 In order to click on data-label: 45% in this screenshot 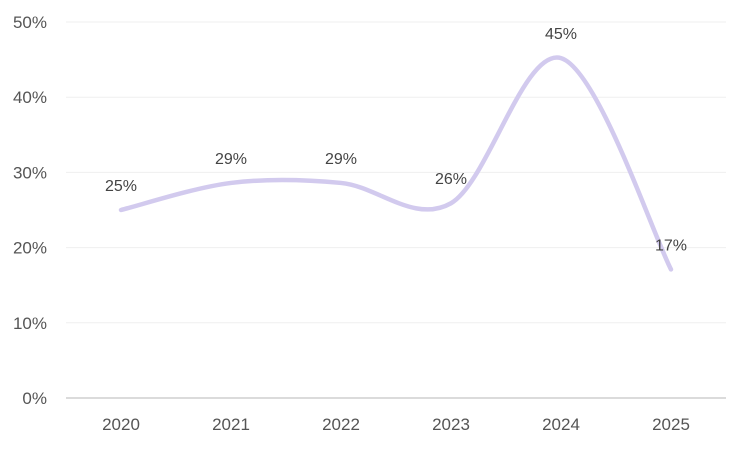, I will do `click(561, 34)`.